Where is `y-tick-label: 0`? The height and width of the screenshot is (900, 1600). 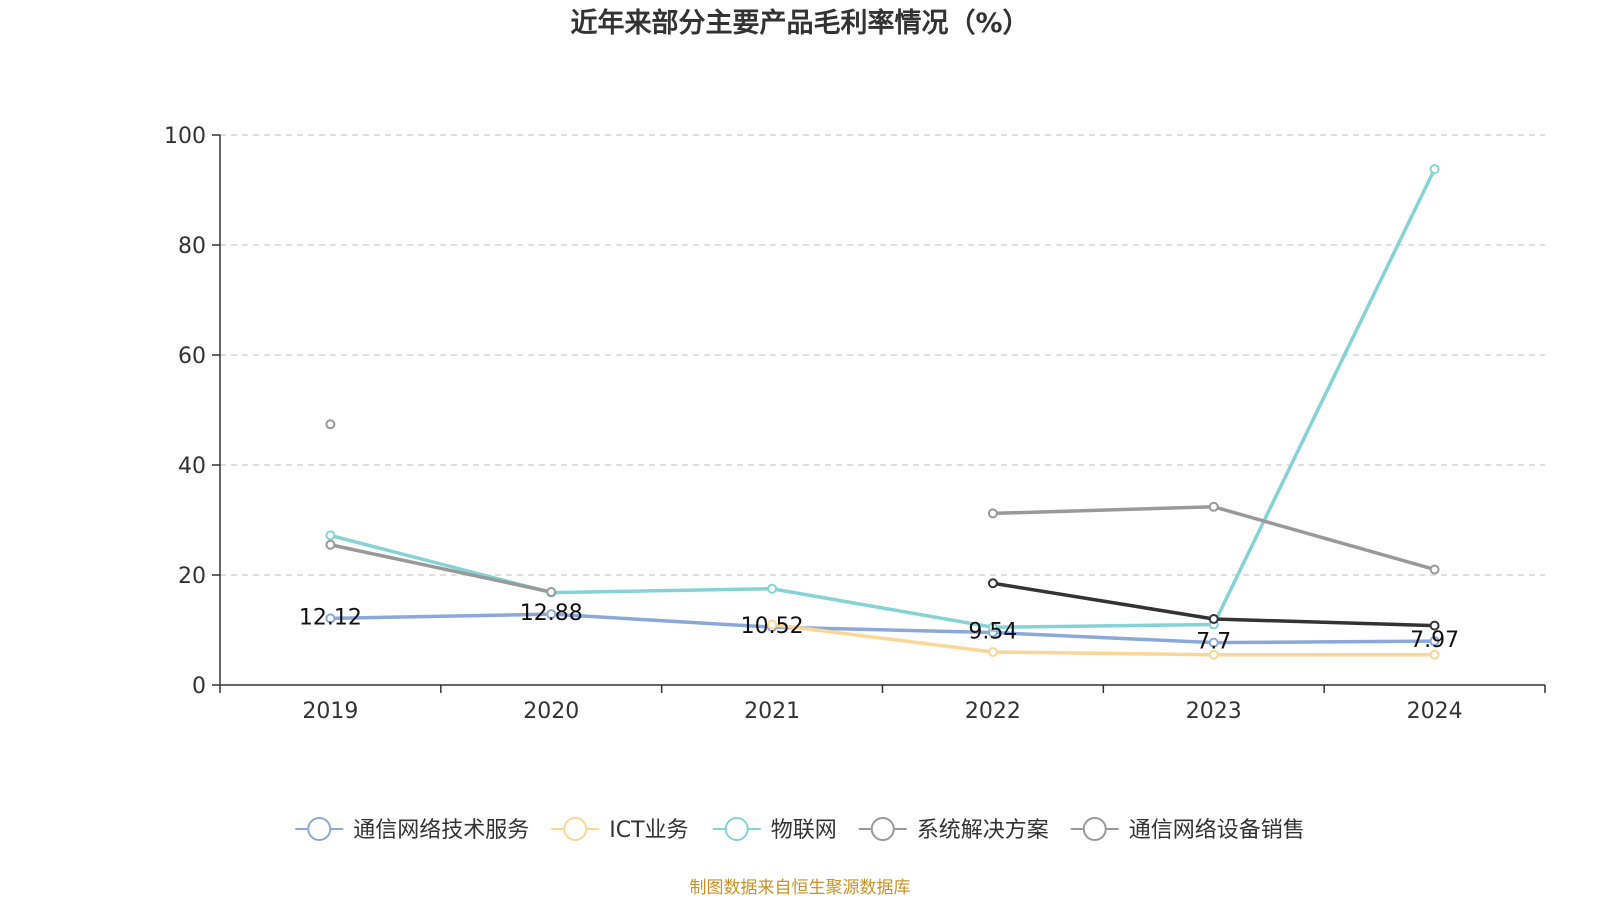
y-tick-label: 0 is located at coordinates (199, 686).